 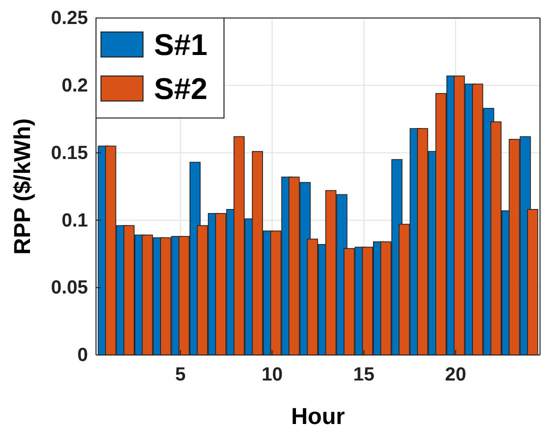 What do you see at coordinates (364, 375) in the screenshot?
I see `x-tick-label: 15` at bounding box center [364, 375].